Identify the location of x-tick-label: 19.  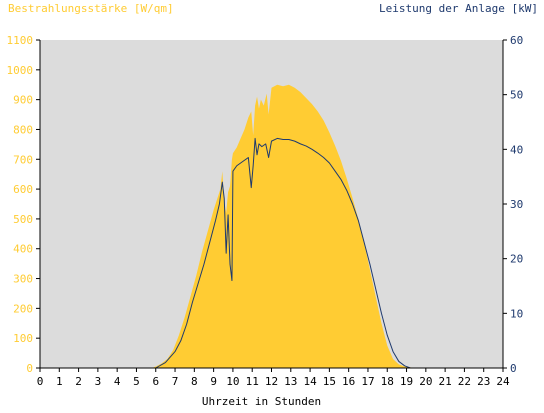
(406, 381).